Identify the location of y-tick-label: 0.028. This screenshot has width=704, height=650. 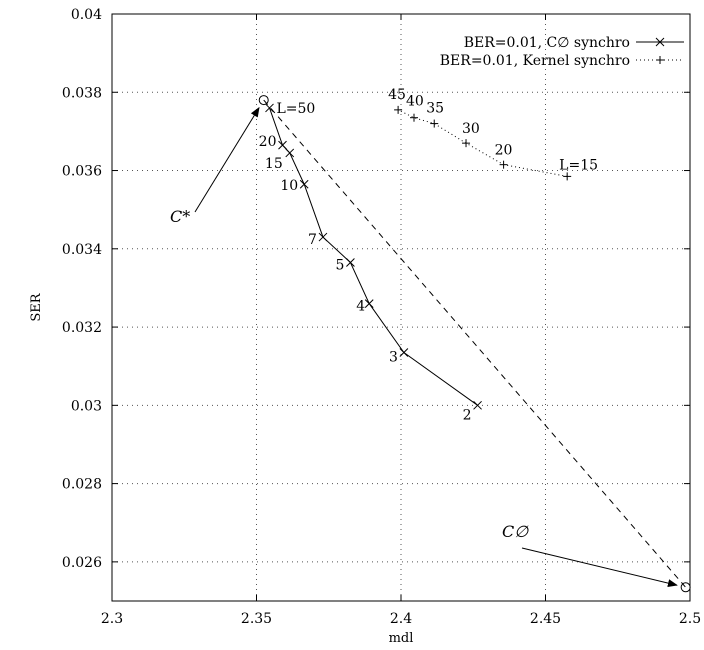
(82, 485).